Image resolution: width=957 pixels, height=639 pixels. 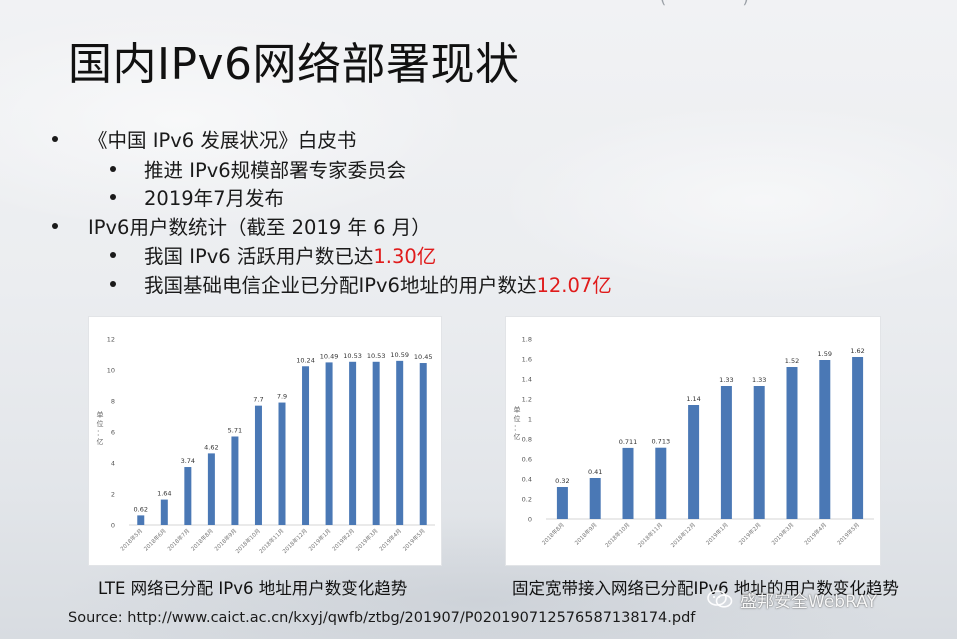 I want to click on x-tick-label: 2019年4月, so click(x=815, y=534).